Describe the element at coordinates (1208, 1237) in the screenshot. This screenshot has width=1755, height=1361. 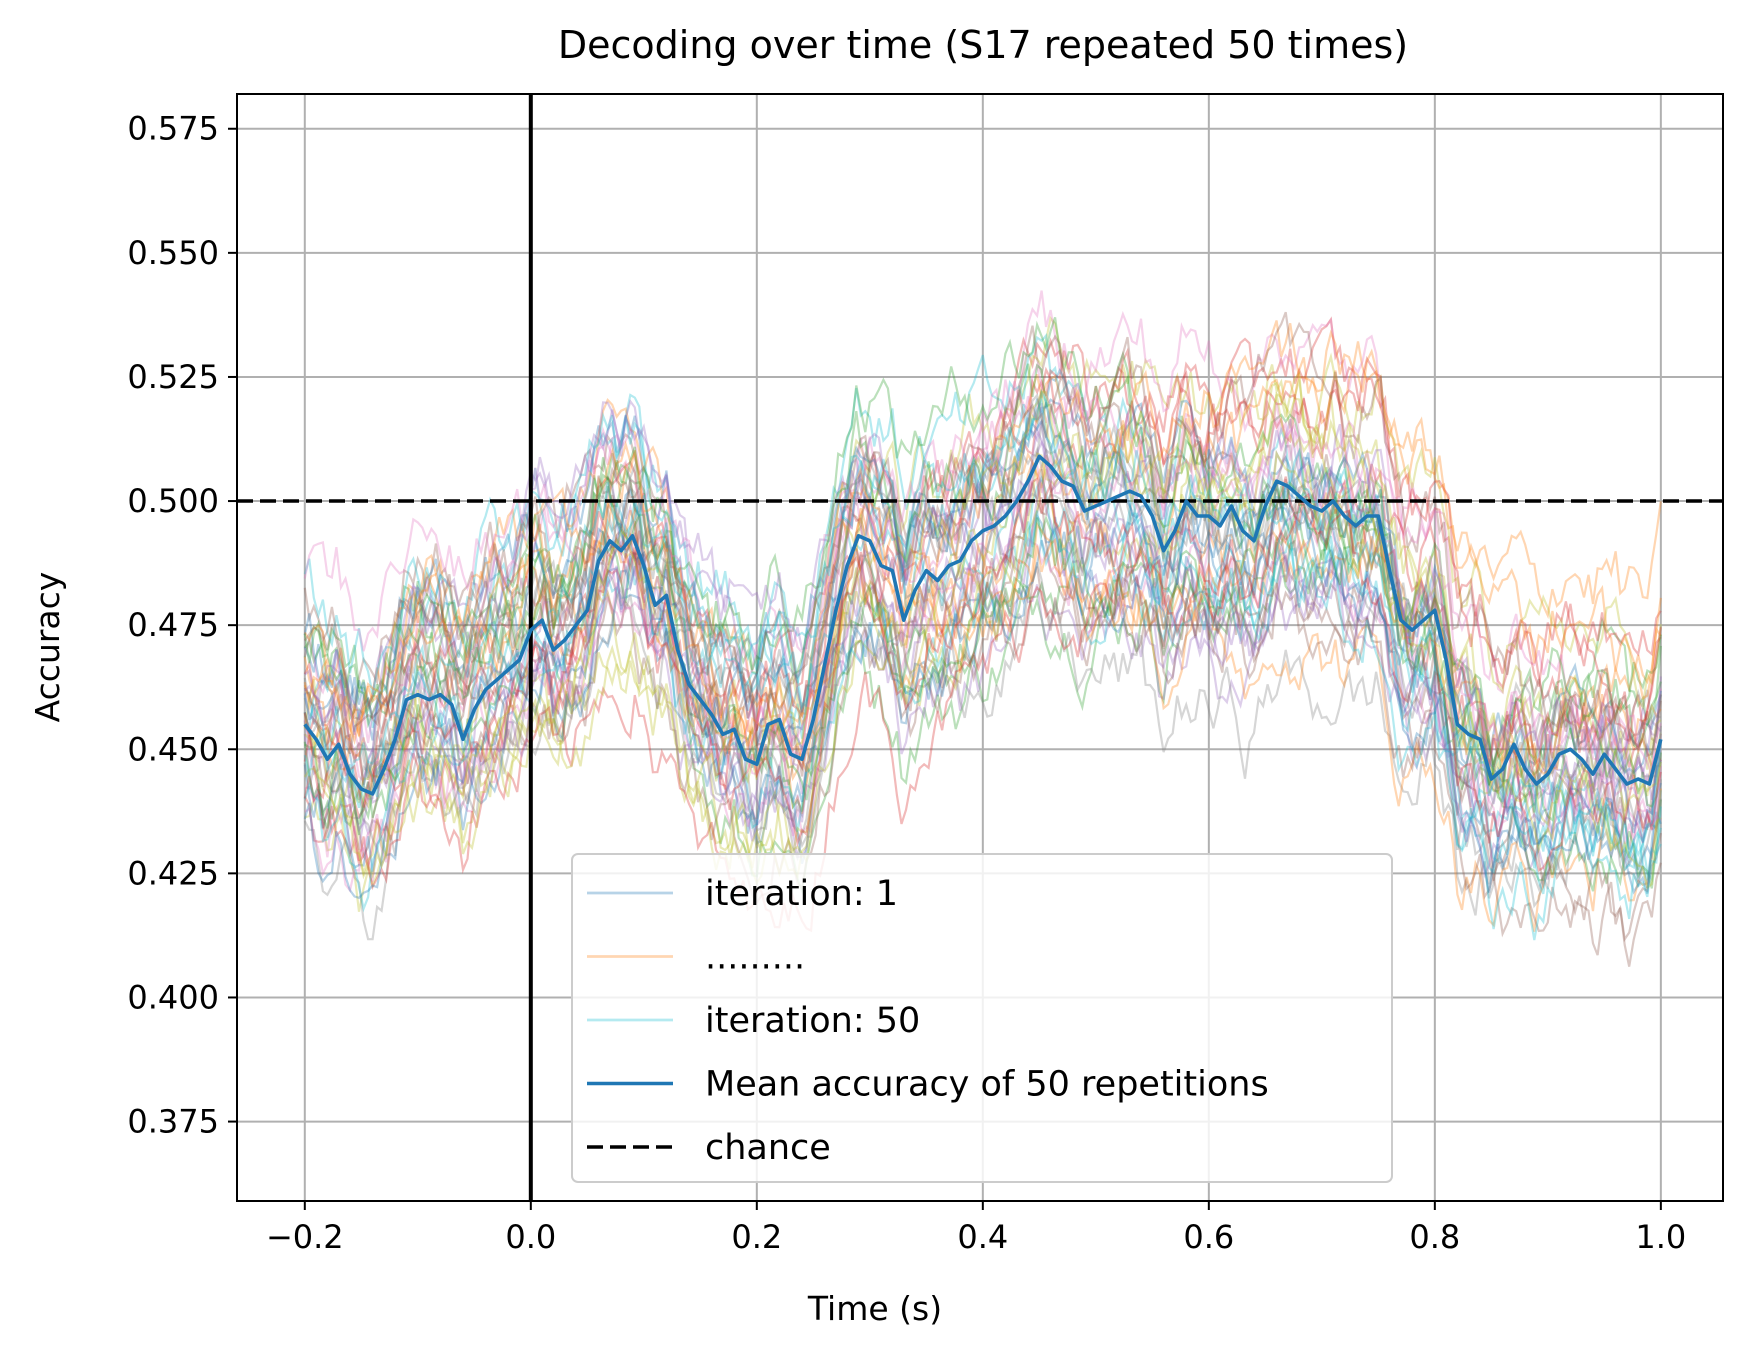
I see `x-tick-label: 0.6` at that location.